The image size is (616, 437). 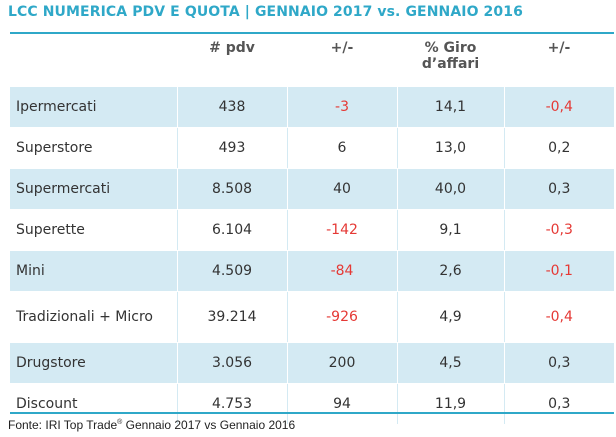 I want to click on cell-giro-affari: 9,1, so click(x=450, y=230).